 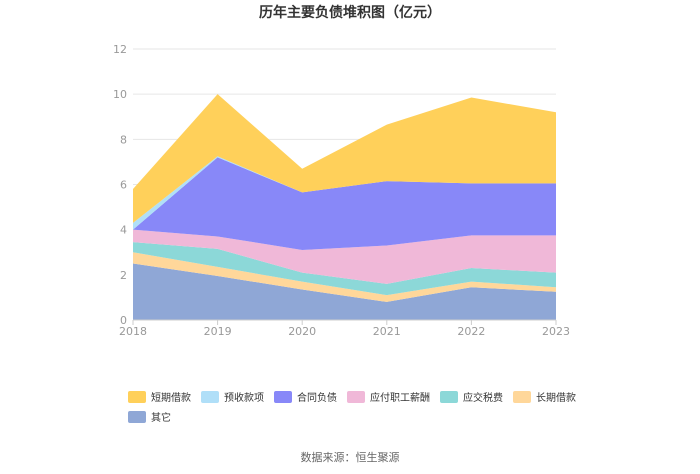 What do you see at coordinates (123, 185) in the screenshot?
I see `y-tick-label: 6` at bounding box center [123, 185].